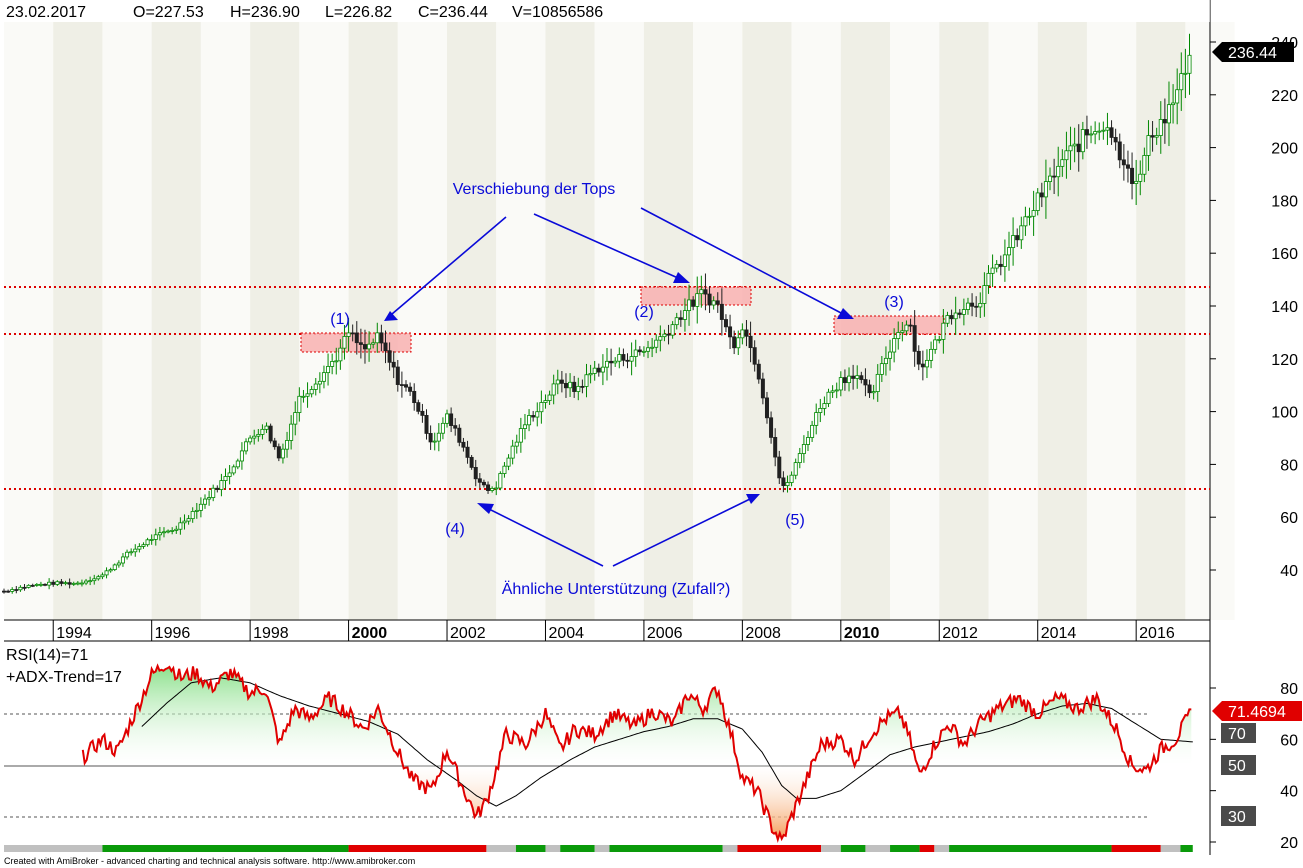  What do you see at coordinates (1289, 518) in the screenshot?
I see `price-y-tick-label: 60` at bounding box center [1289, 518].